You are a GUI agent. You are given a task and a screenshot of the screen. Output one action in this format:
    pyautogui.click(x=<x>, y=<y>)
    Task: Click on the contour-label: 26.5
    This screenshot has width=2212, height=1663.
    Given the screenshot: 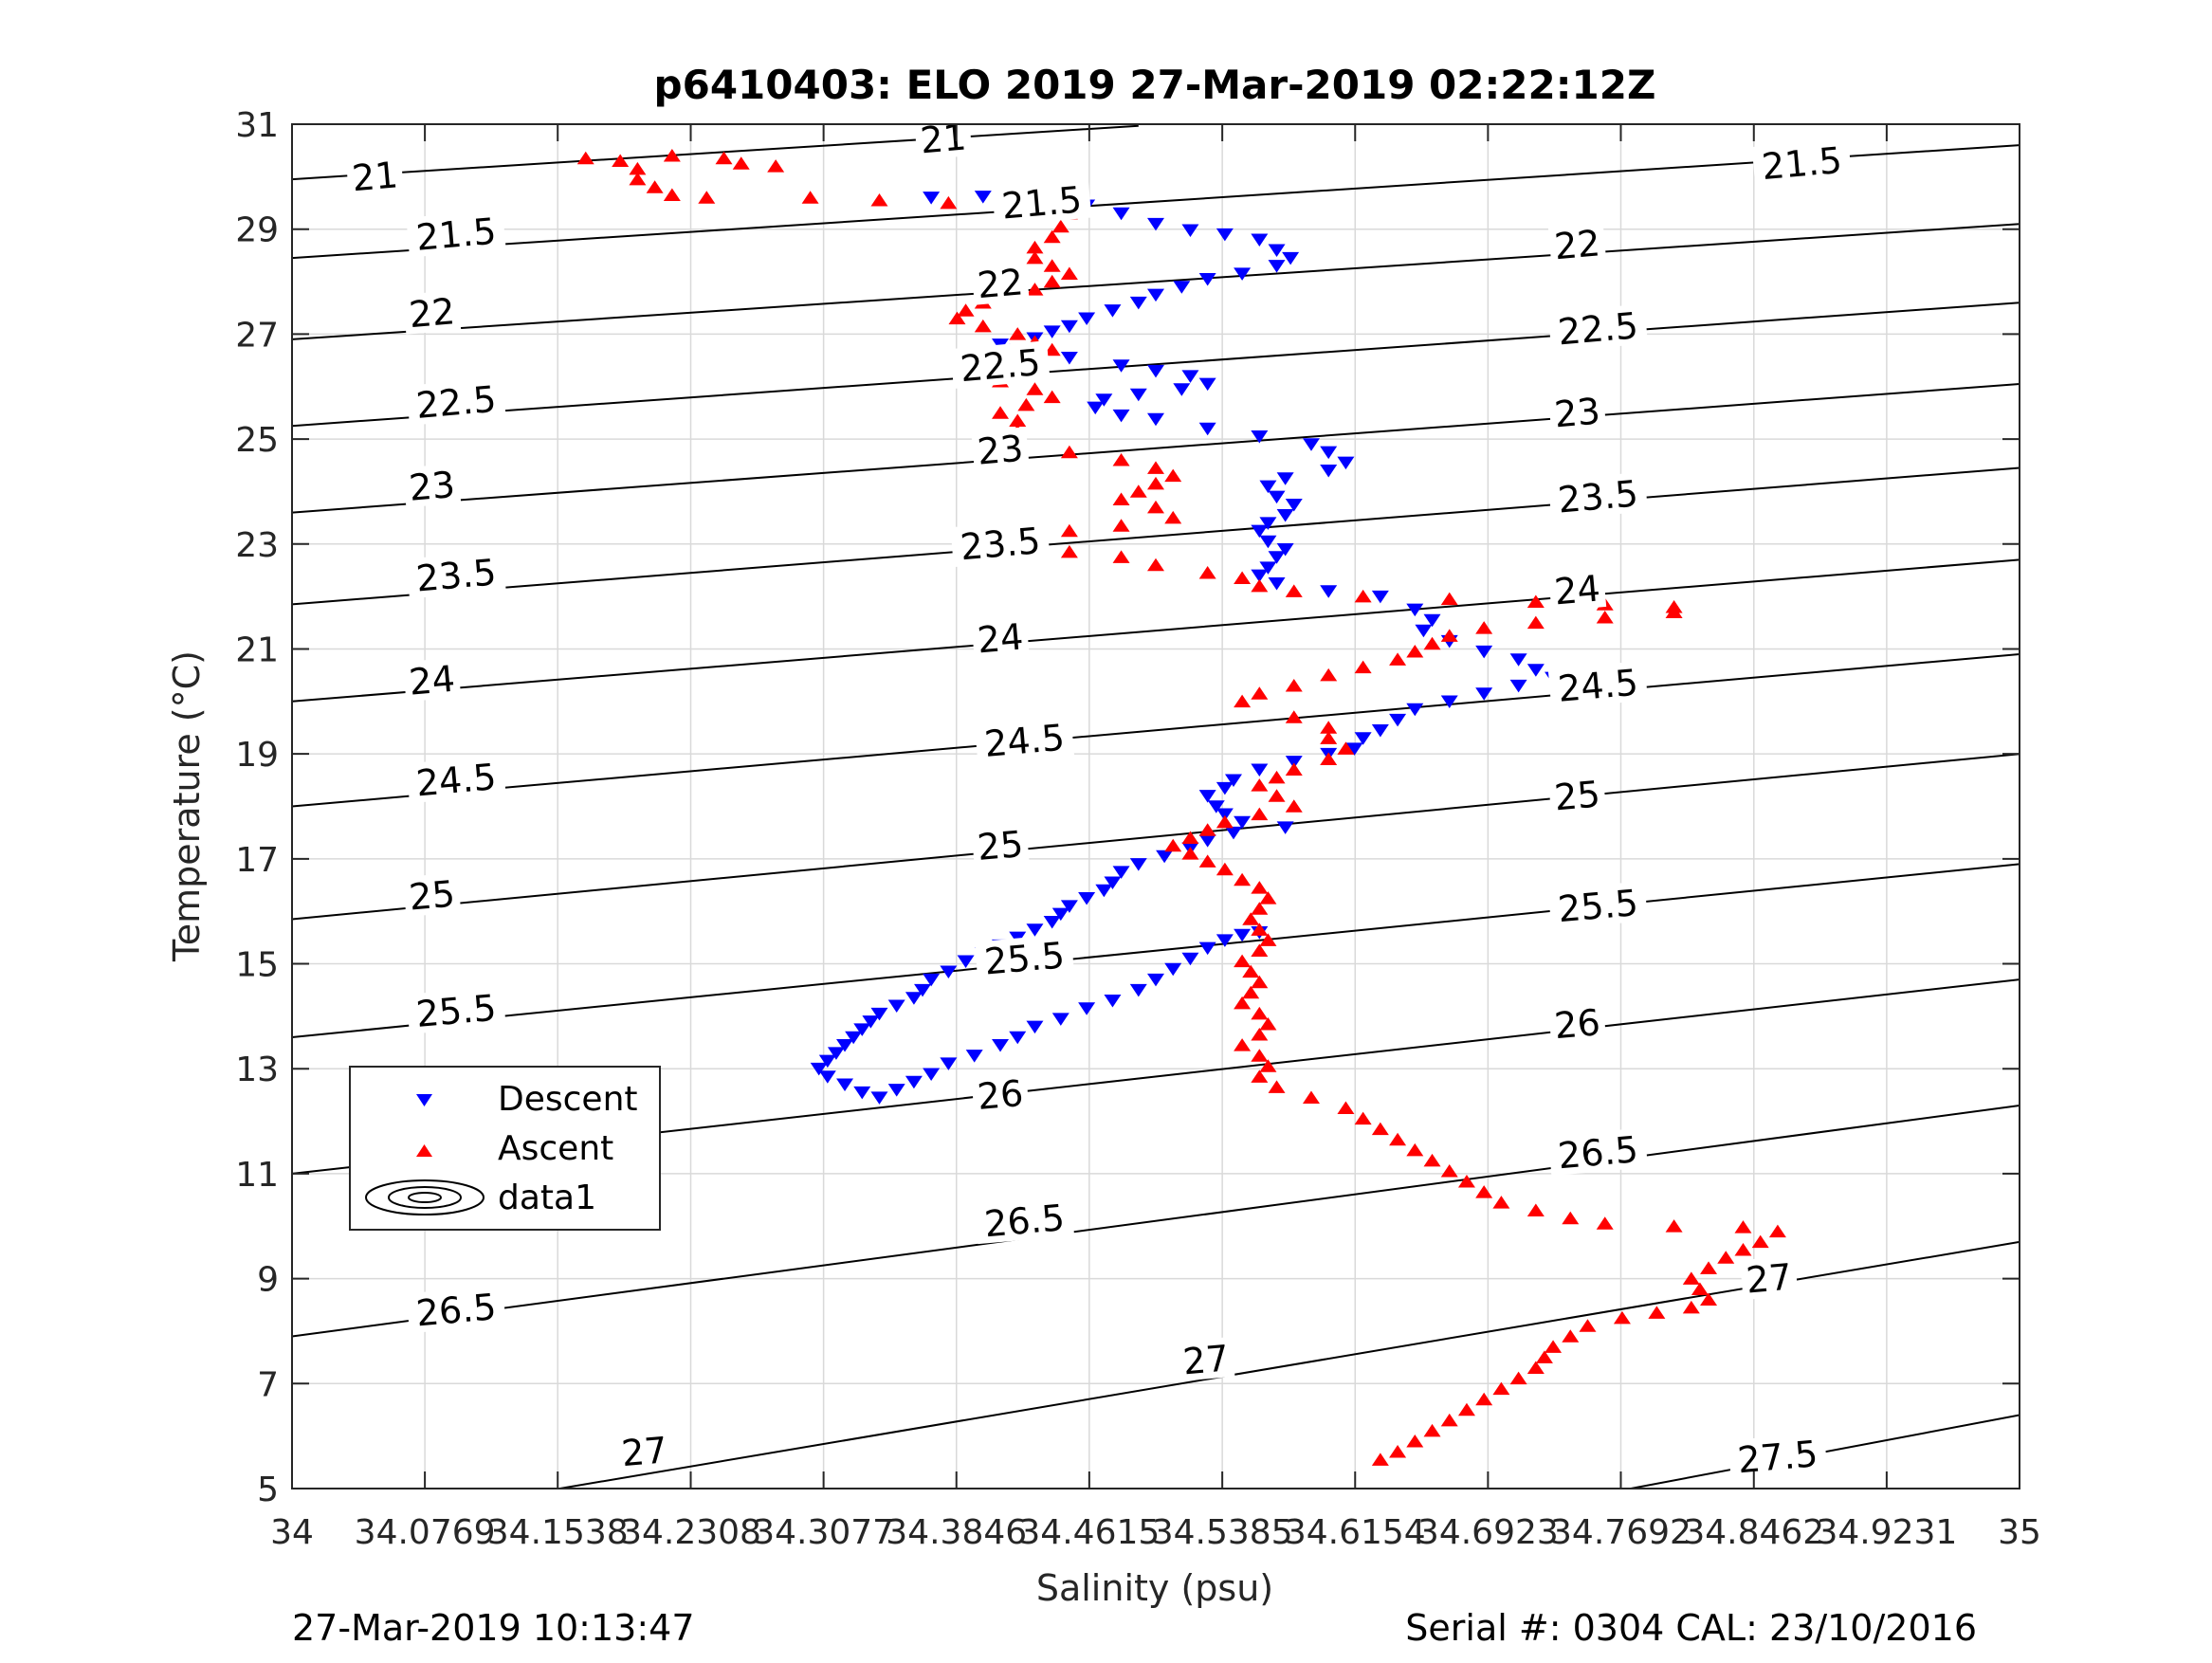 What is the action you would take?
    pyautogui.click(x=456, y=1310)
    